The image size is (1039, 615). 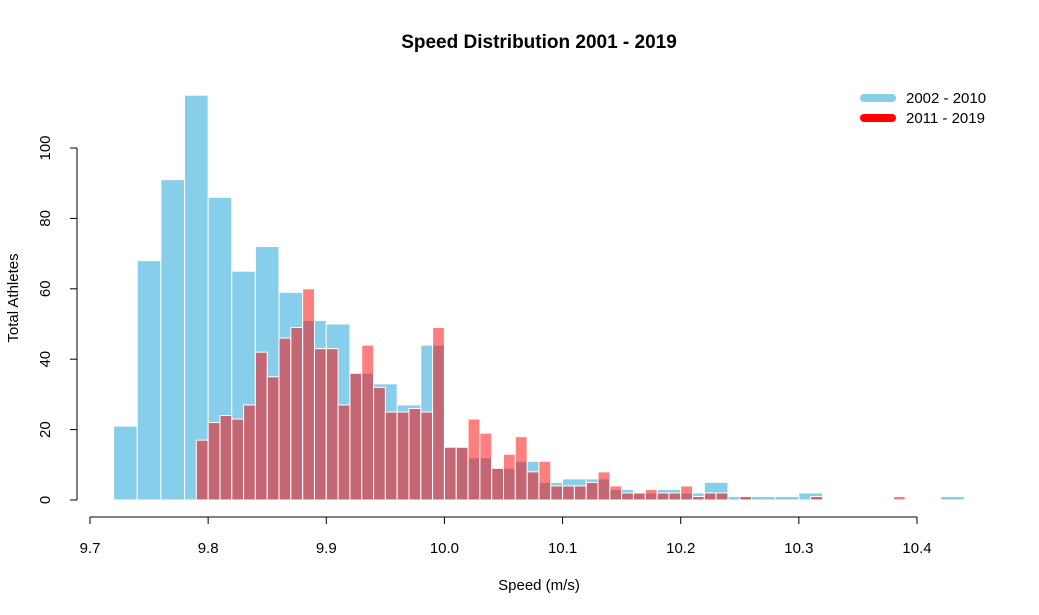 What do you see at coordinates (13, 297) in the screenshot?
I see `y-axis-label: Total Athletes` at bounding box center [13, 297].